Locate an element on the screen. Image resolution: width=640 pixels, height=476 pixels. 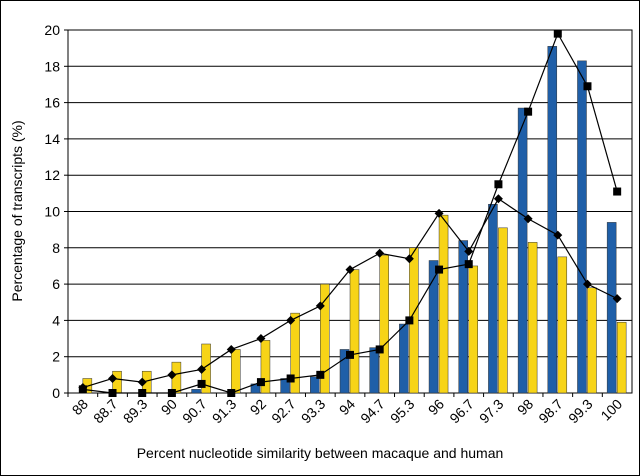
y-tick-label: 0 is located at coordinates (56, 393).